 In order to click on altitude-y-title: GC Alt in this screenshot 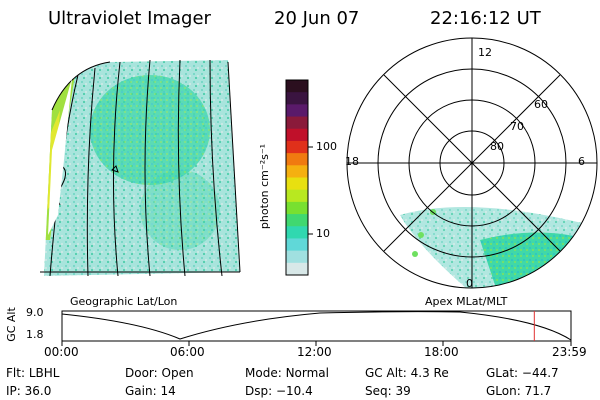, I will do `click(11, 324)`.